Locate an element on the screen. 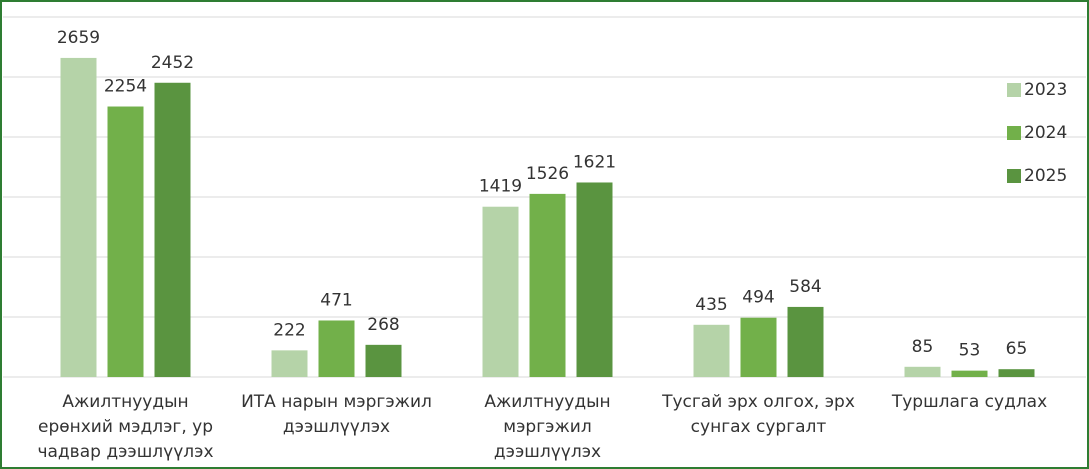 Image resolution: width=1089 pixels, height=469 pixels. x-tick-label: Тусгай эрх олгох, эрх сунгах сургалт is located at coordinates (758, 414).